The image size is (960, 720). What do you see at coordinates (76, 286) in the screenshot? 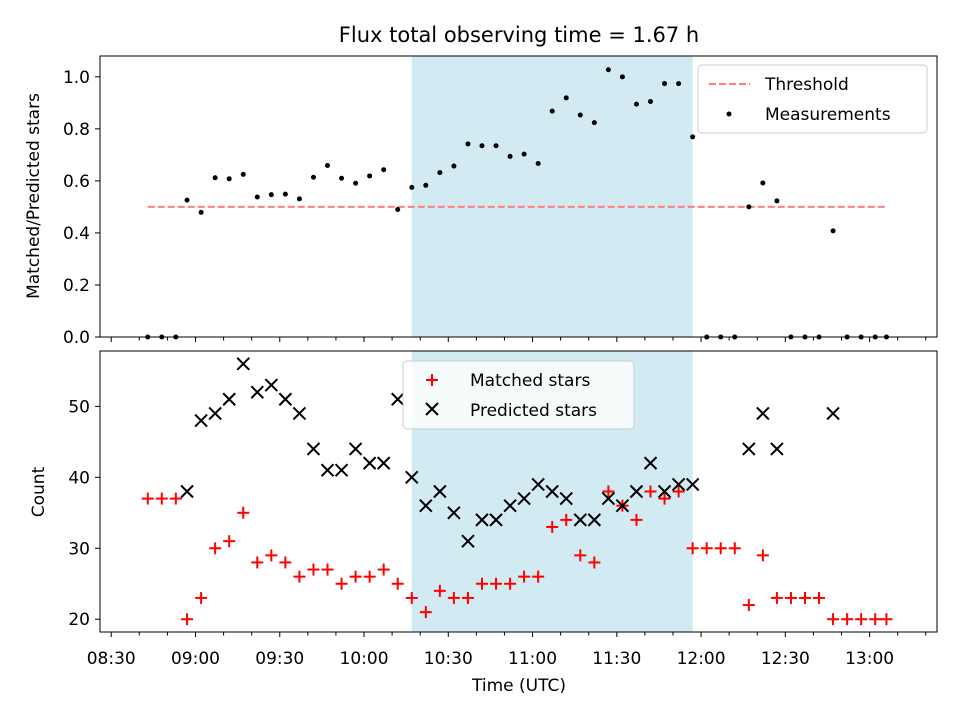
I see `top-y-tick-label: 0.2` at bounding box center [76, 286].